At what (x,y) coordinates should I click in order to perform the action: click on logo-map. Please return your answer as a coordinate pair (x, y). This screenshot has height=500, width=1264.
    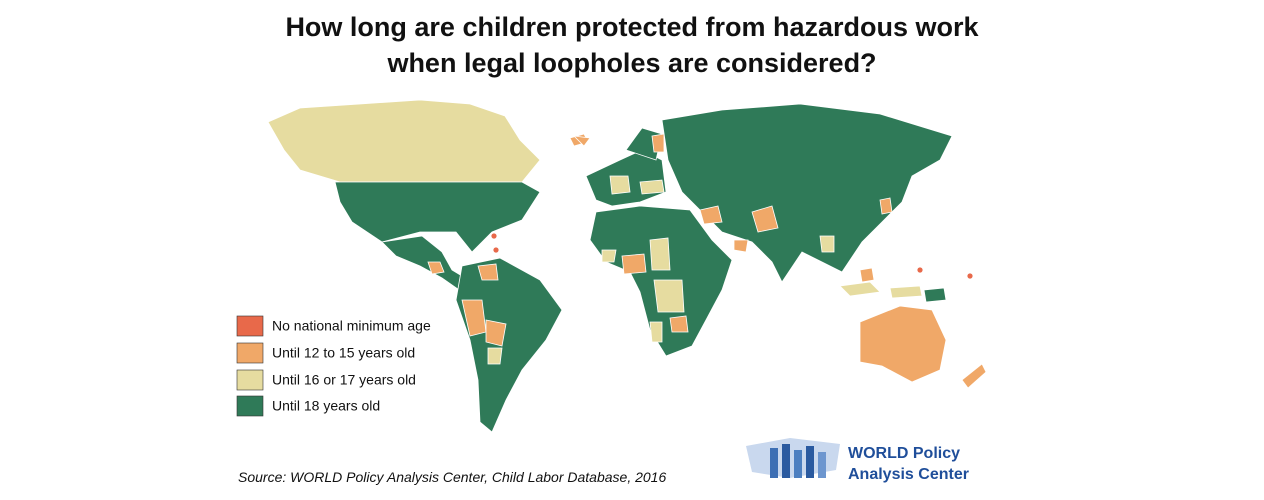
    Looking at the image, I should click on (793, 458).